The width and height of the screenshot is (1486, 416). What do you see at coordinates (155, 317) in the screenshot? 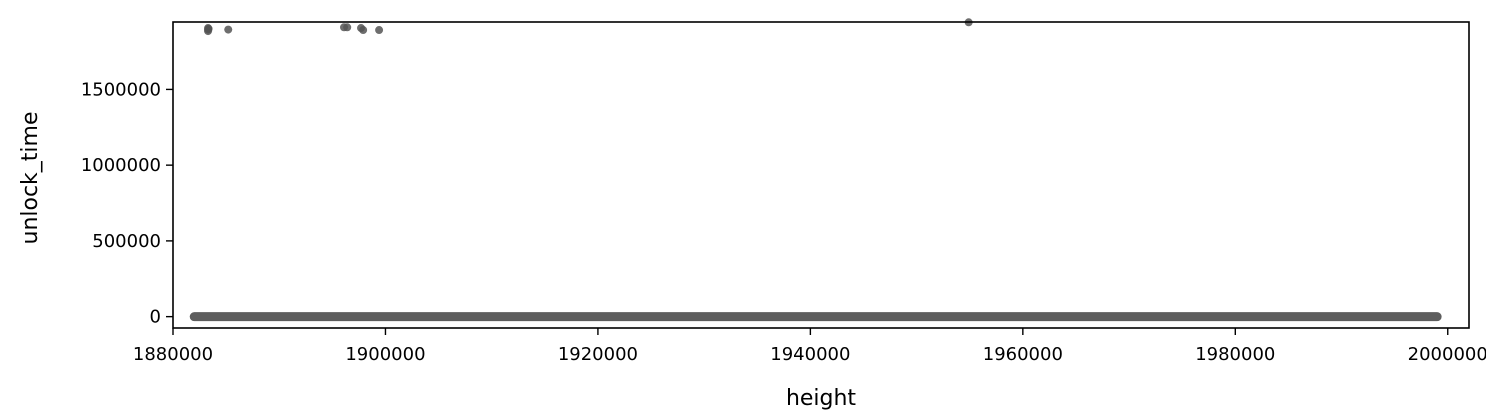
I see `y-tick-label: 0` at bounding box center [155, 317].